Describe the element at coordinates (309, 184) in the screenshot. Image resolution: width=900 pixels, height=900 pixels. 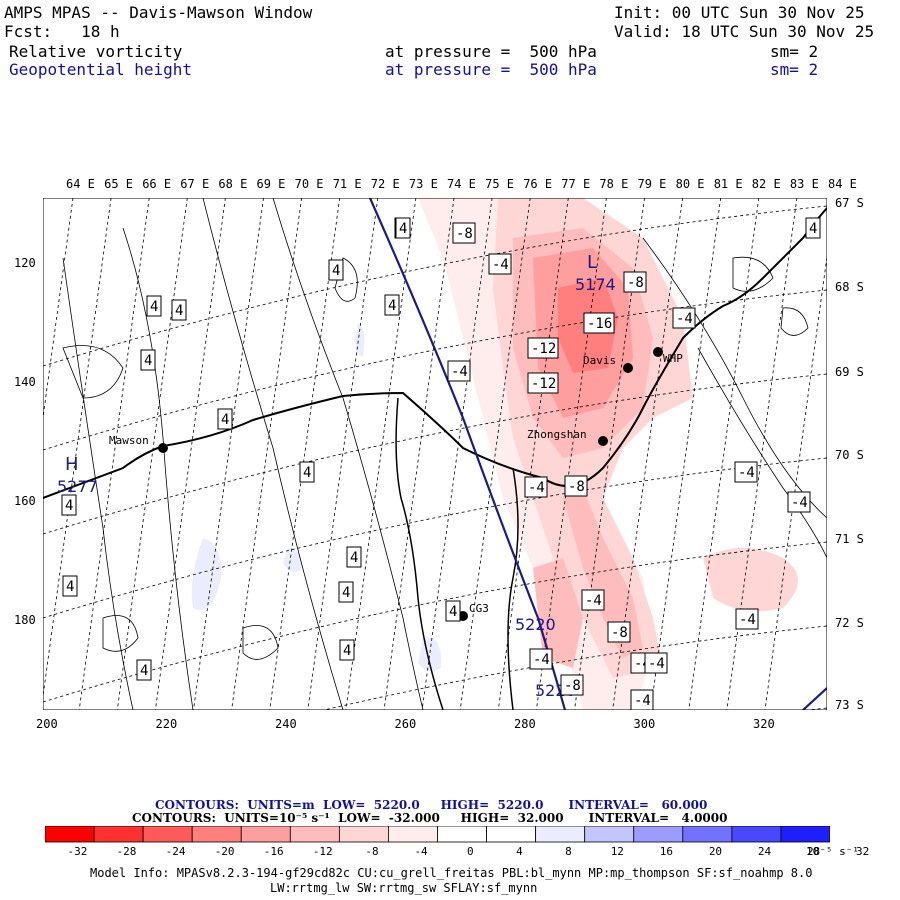
I see `lon-label: 70 E` at that location.